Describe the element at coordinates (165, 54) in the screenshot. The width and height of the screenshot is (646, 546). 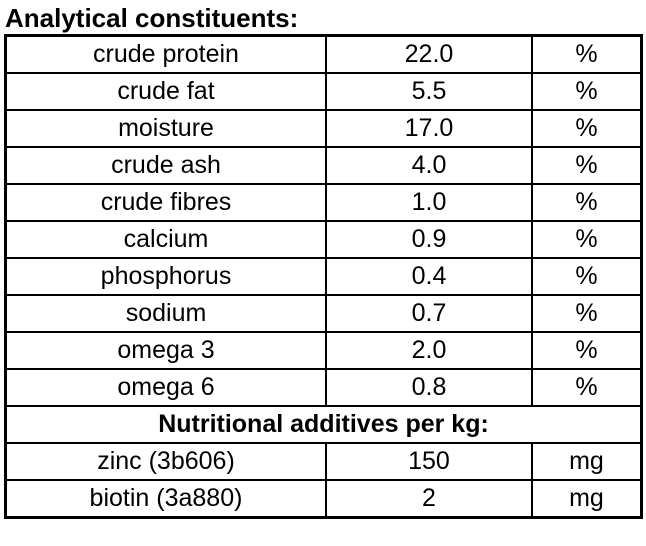
I see `constituent-name: crude protein` at that location.